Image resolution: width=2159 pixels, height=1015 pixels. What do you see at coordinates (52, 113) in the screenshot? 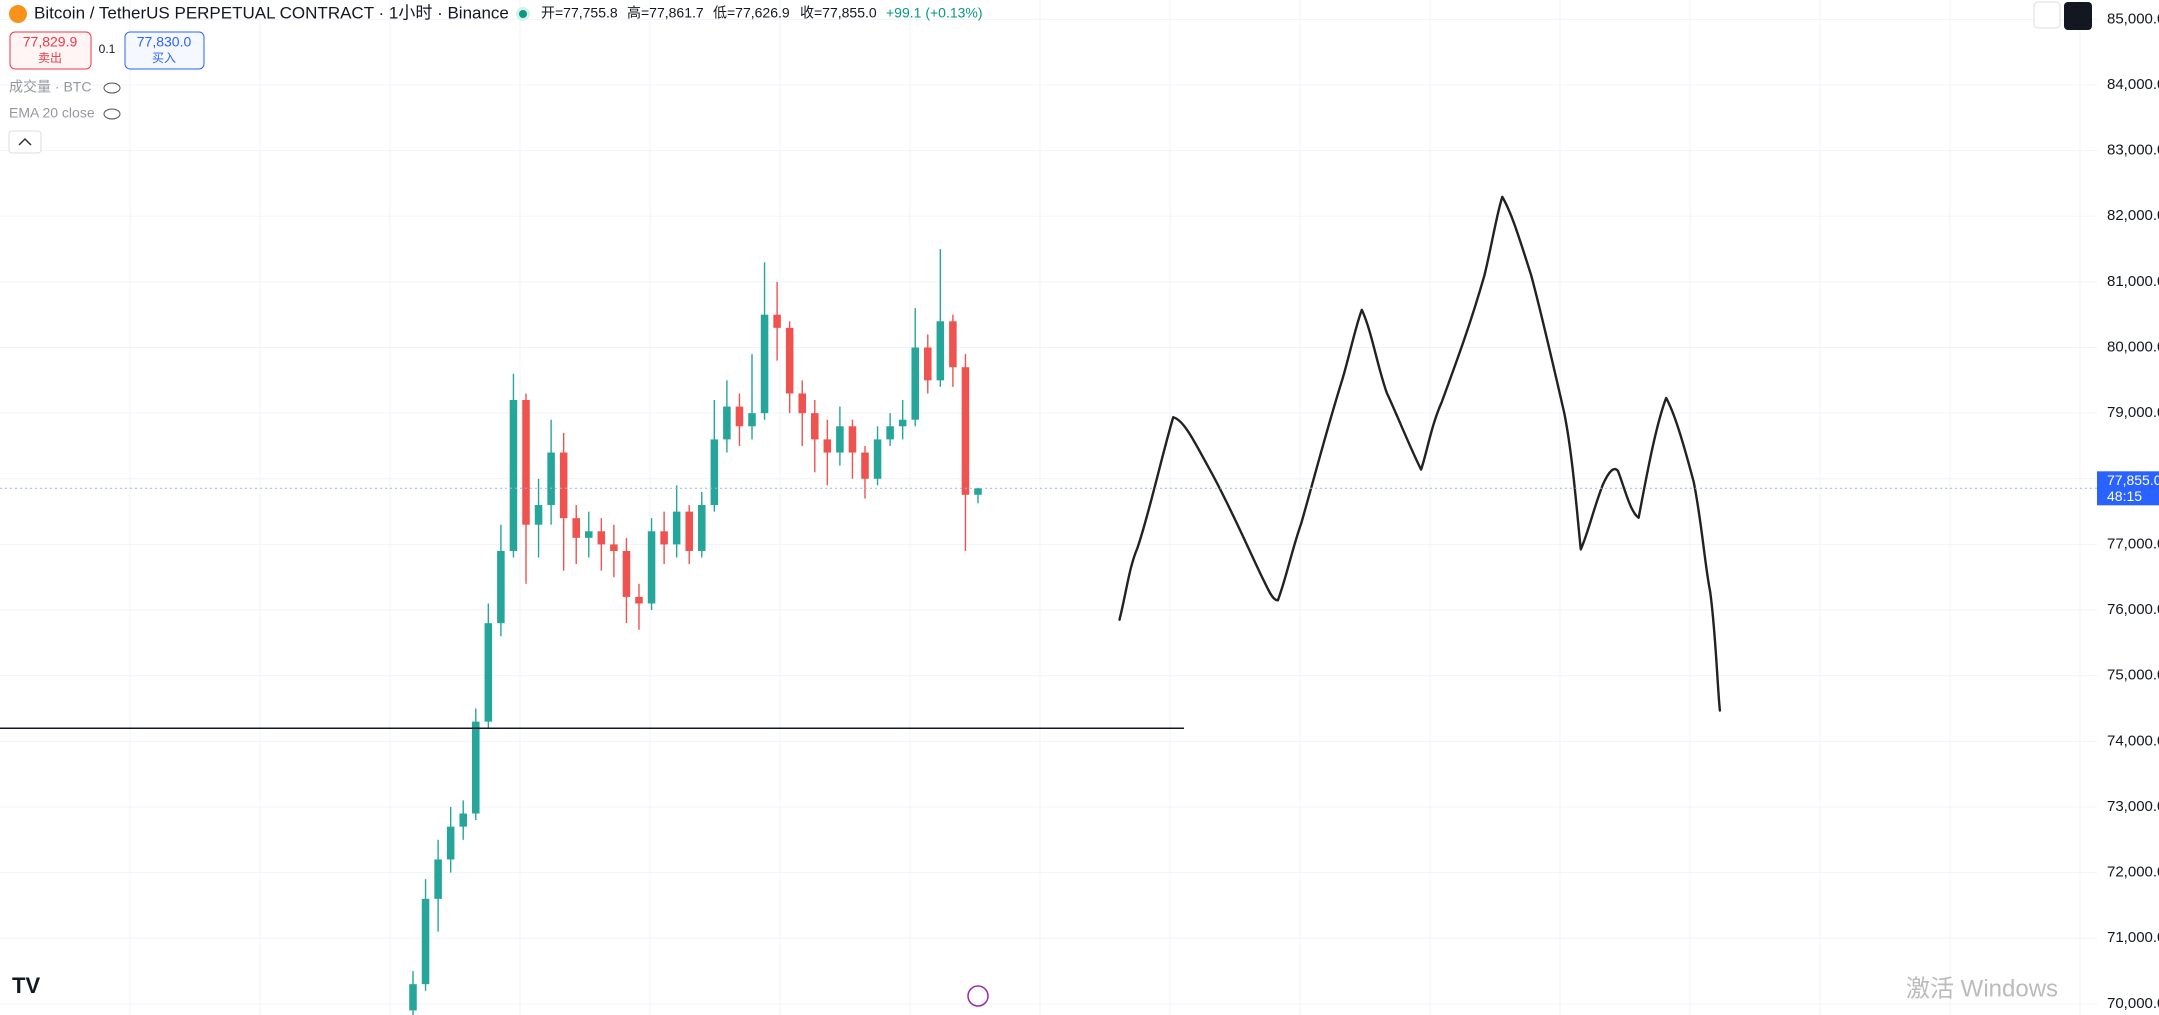
I see `indicator-ema: EMA 20 close` at bounding box center [52, 113].